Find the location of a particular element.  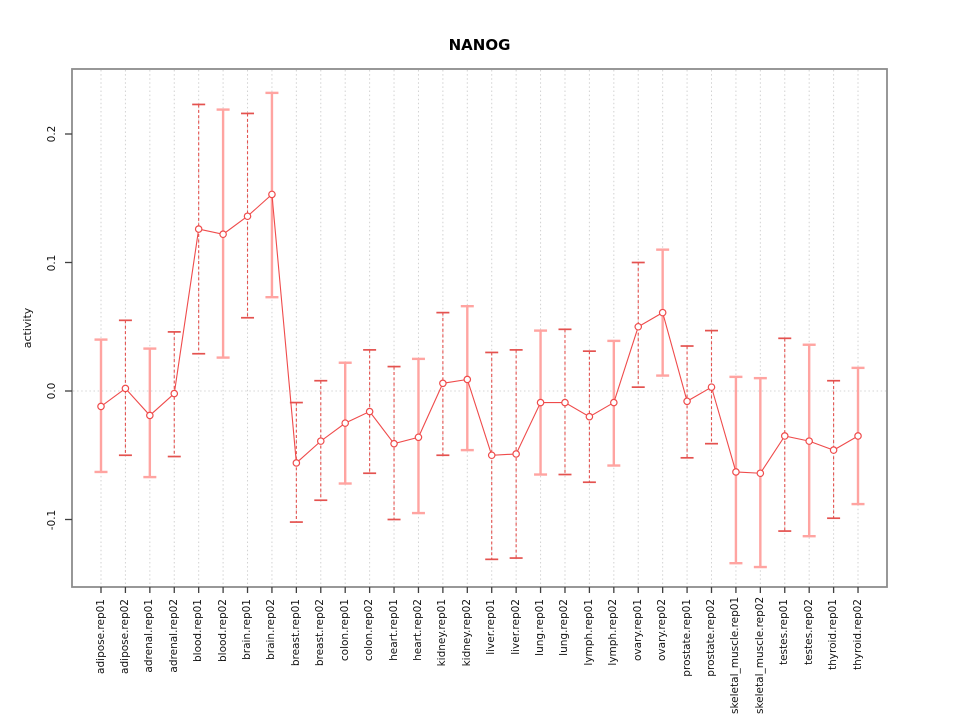

x-tick-label: brain.rep02 is located at coordinates (271, 629).